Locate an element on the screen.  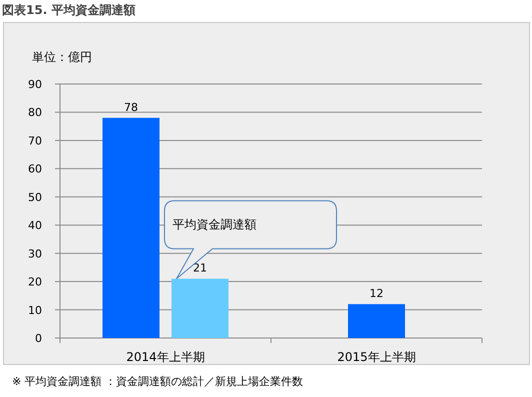
x-tick-label: 2015年上半期 is located at coordinates (376, 357).